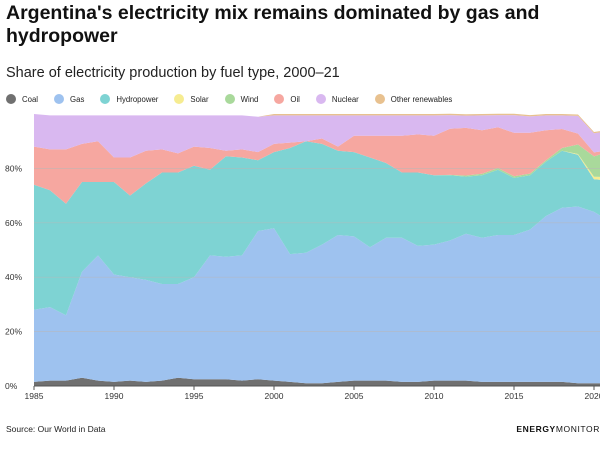 The height and width of the screenshot is (450, 600). What do you see at coordinates (77, 99) in the screenshot?
I see `legend-label: Gas` at bounding box center [77, 99].